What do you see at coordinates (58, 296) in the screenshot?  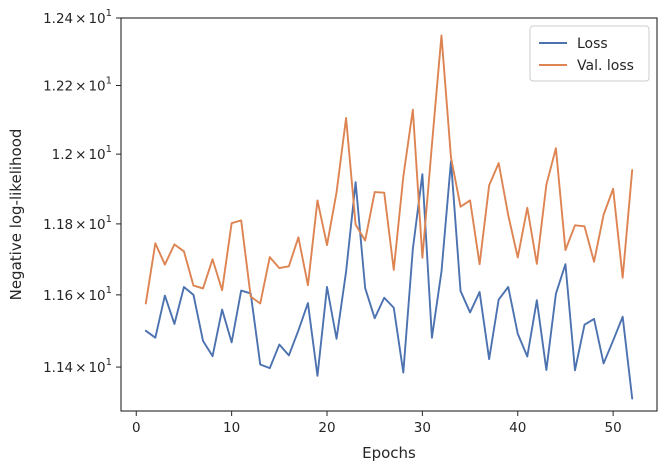 I see `y-tick-mantissa: 1.16` at bounding box center [58, 296].